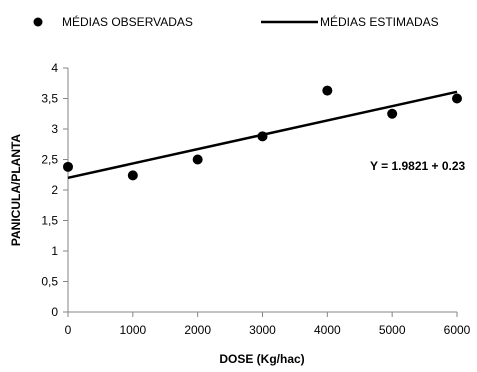 This screenshot has width=477, height=372. Describe the element at coordinates (16, 190) in the screenshot. I see `y-axis-title: PANICULA/PLANTA` at that location.